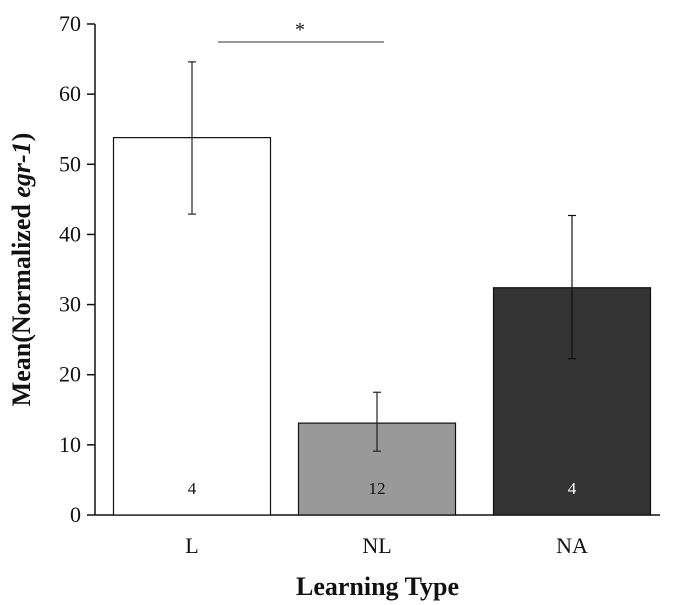 This screenshot has height=605, width=677. I want to click on y-axis-title-suffix: ), so click(21, 137).